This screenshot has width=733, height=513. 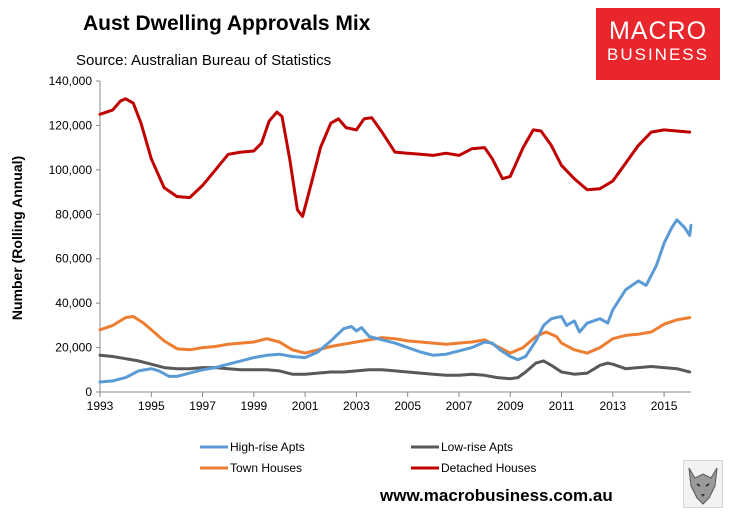 I want to click on y-tick-label: 60,000, so click(x=73, y=259).